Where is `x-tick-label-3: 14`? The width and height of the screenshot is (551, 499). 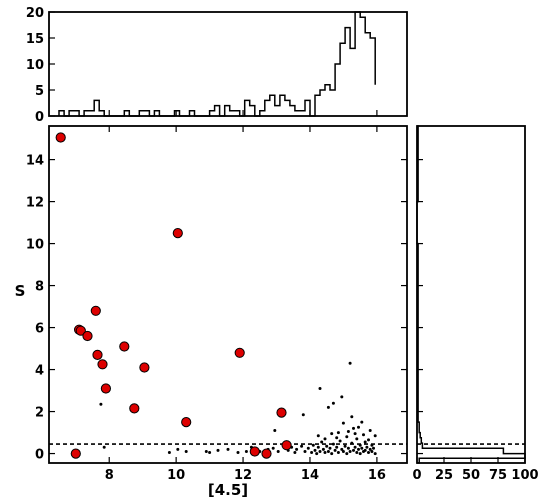
x-tick-label-3: 14 is located at coordinates (310, 475).